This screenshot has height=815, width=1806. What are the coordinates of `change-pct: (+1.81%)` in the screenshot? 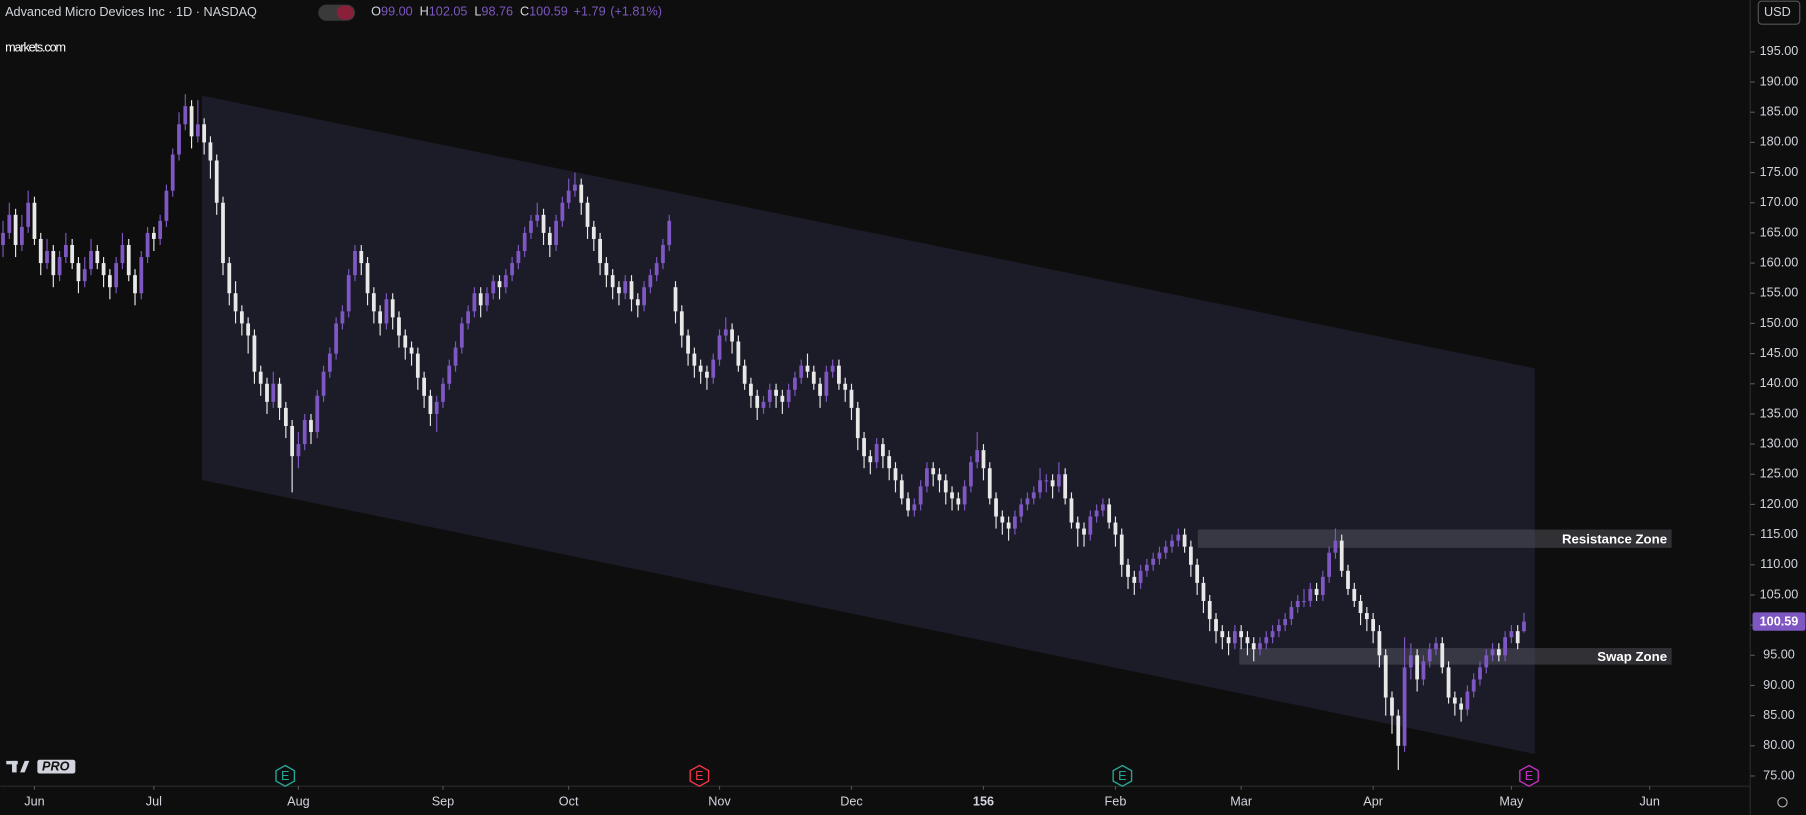 It's located at (636, 12).